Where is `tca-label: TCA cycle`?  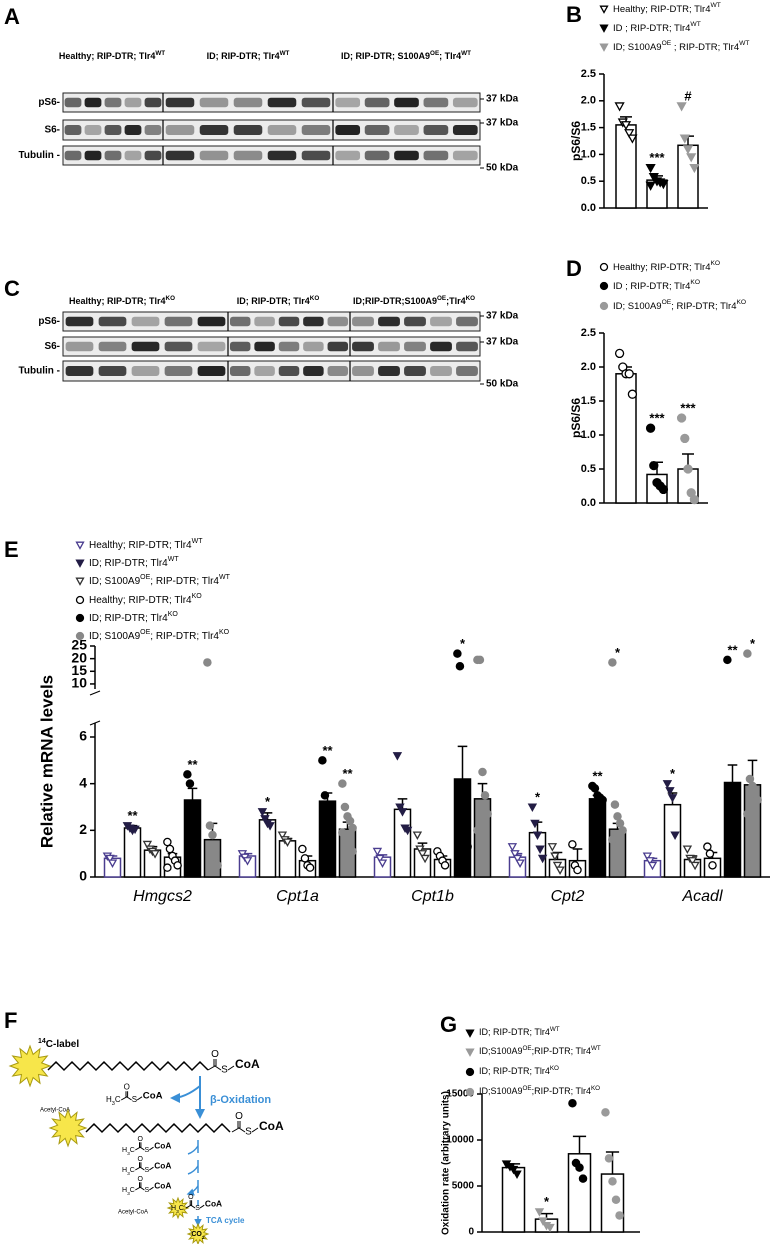
tca-label: TCA cycle is located at coordinates (225, 1220).